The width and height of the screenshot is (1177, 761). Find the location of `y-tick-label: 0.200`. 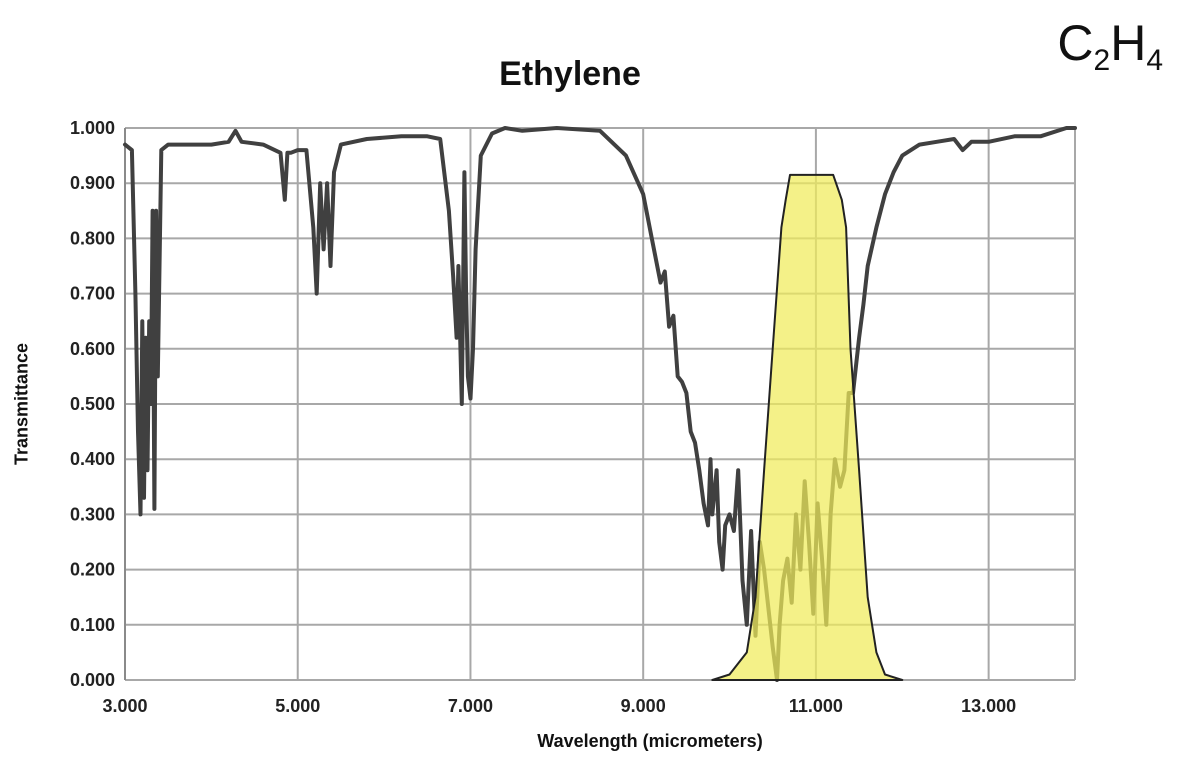

y-tick-label: 0.200 is located at coordinates (92, 570).